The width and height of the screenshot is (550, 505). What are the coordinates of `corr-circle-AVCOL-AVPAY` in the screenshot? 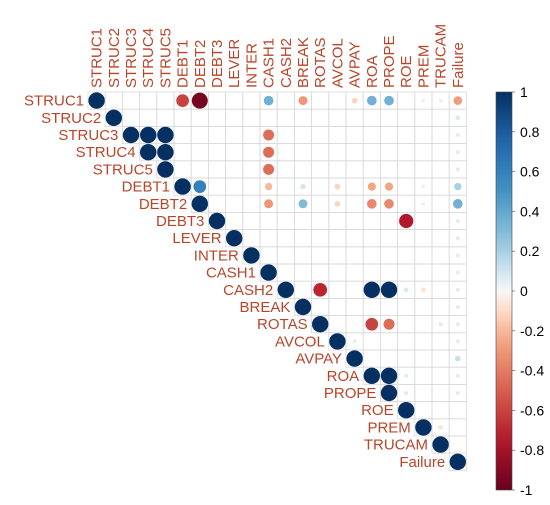 It's located at (354, 341).